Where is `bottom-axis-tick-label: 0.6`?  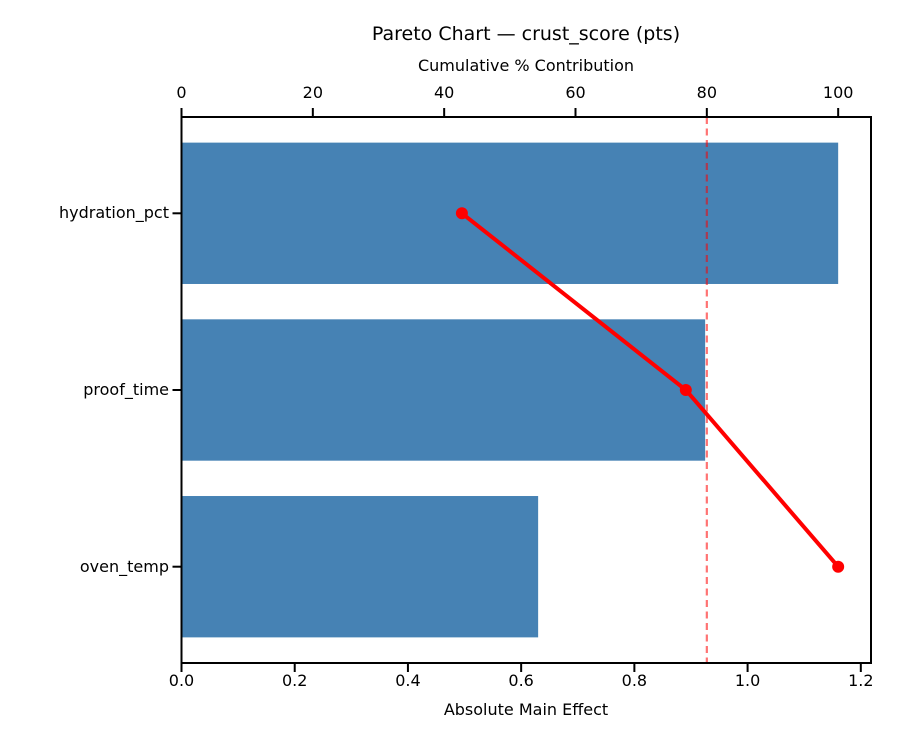
bottom-axis-tick-label: 0.6 is located at coordinates (521, 680).